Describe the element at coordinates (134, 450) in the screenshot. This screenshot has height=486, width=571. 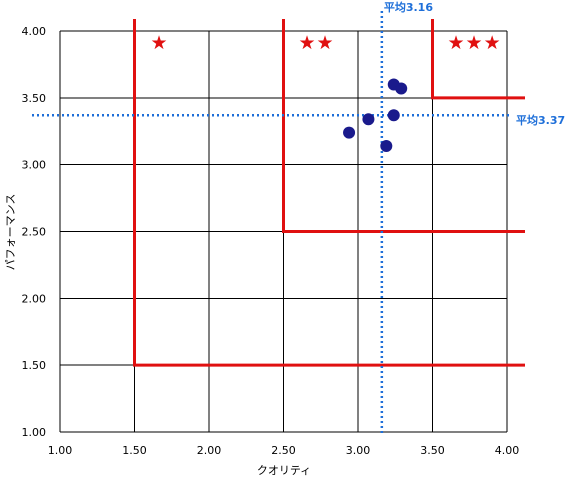
I see `x-tick-label: 1.50` at that location.